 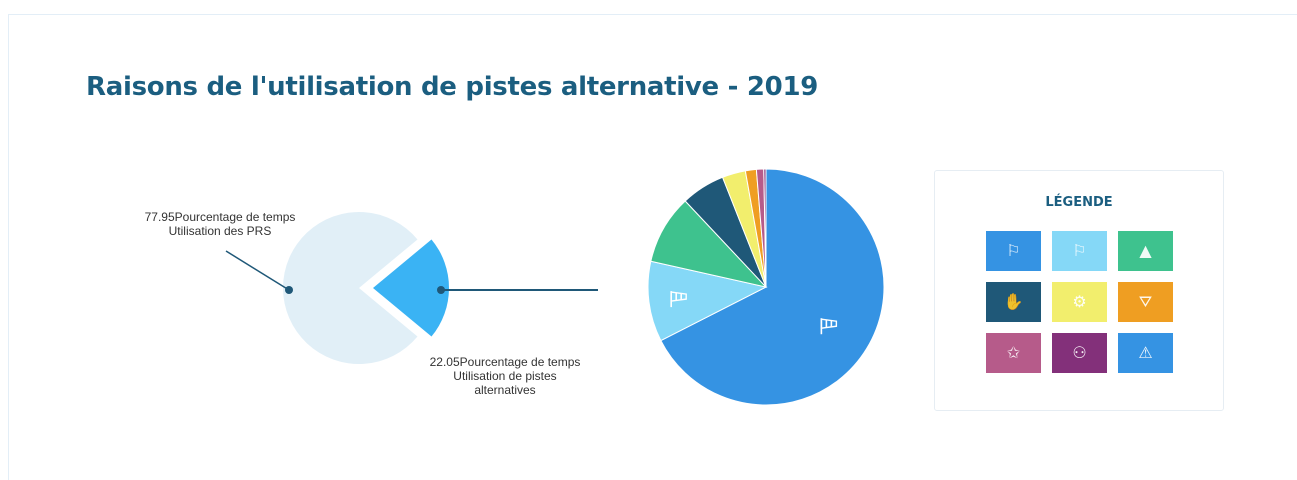 I want to click on windsock-light-icon: ⚐, so click(x=1079, y=250).